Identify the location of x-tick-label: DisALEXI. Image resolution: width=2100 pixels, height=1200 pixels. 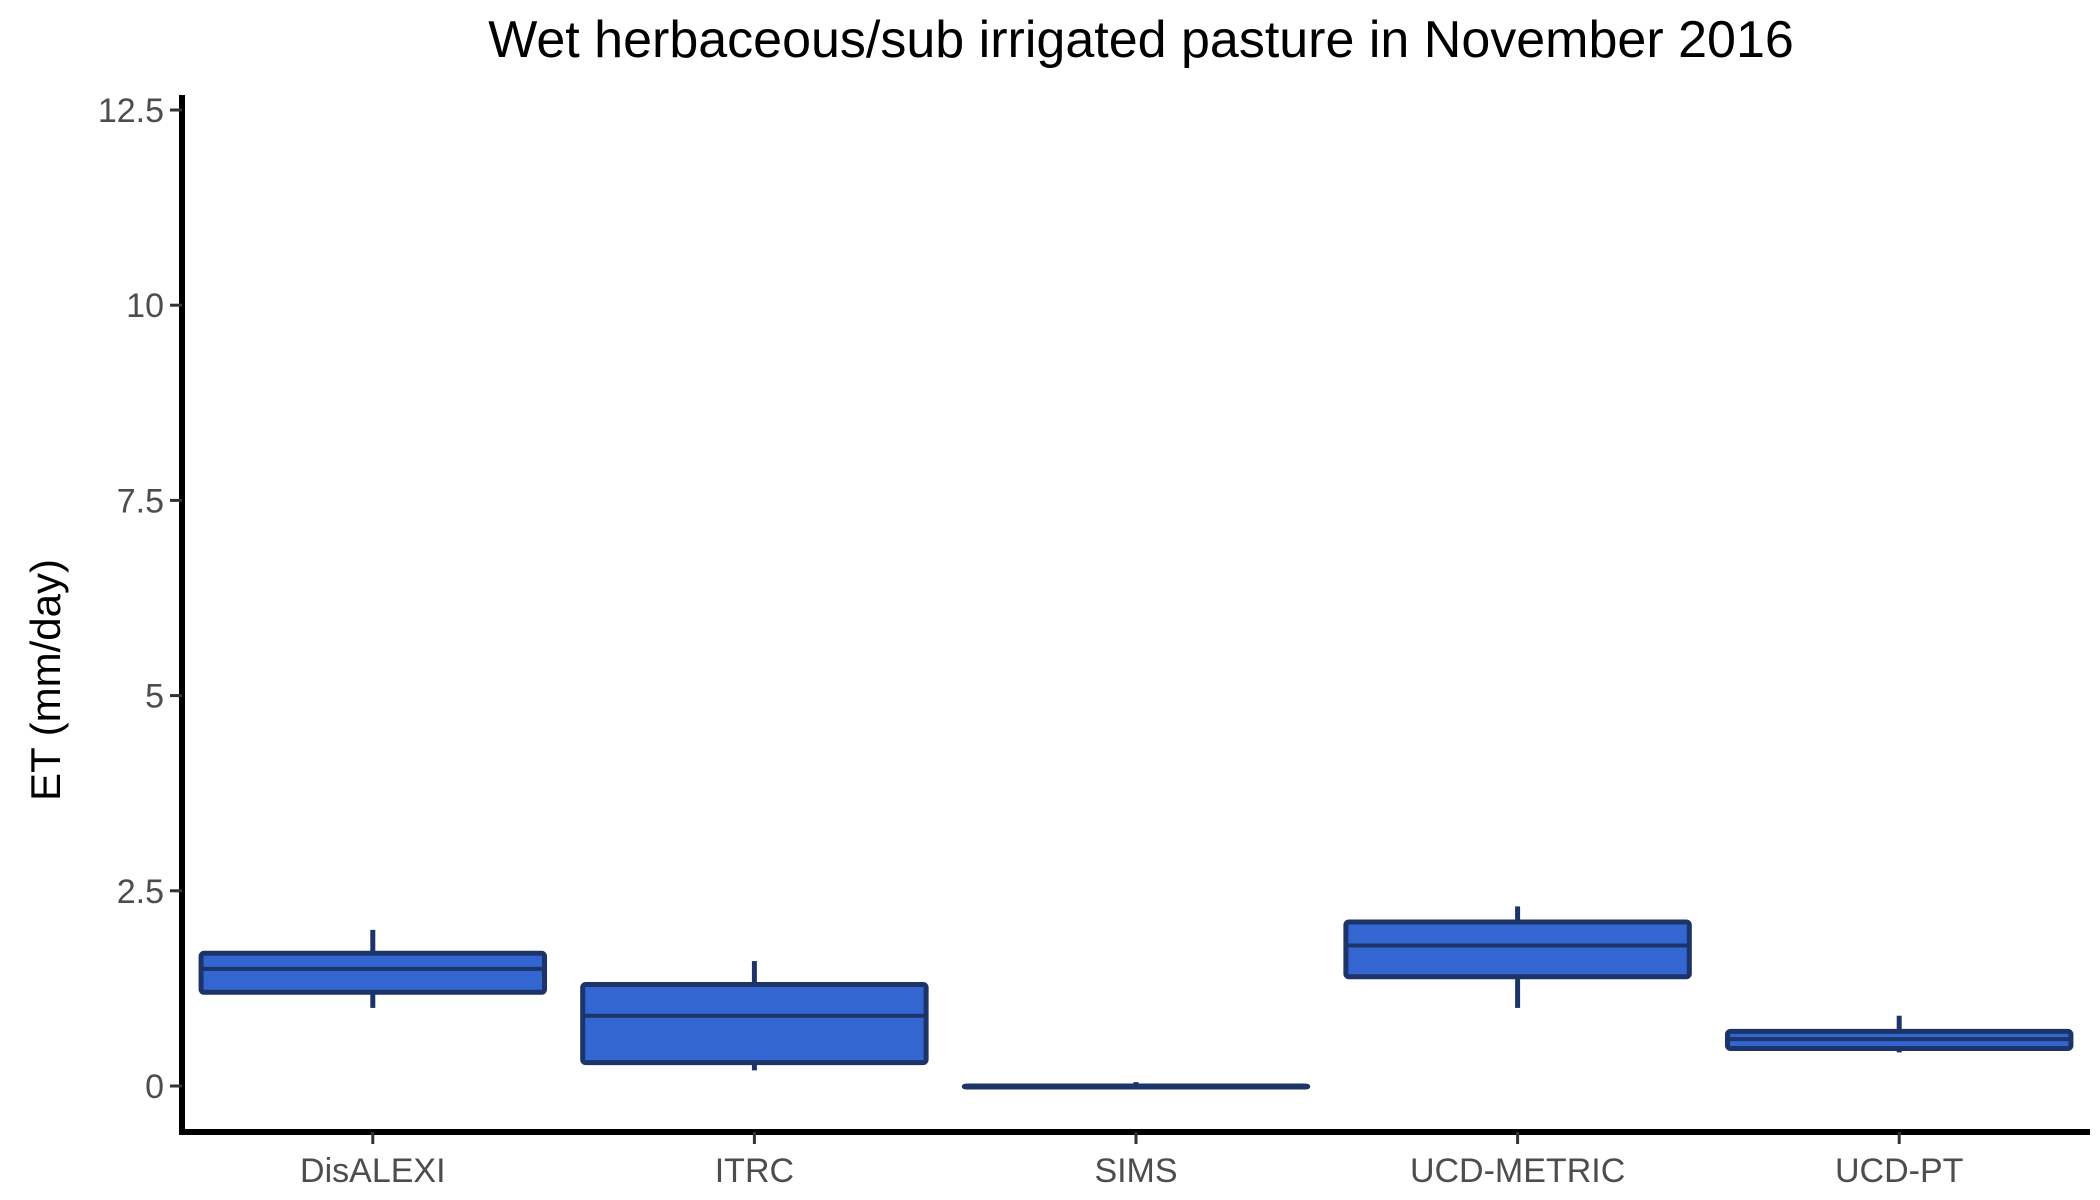
(373, 1171).